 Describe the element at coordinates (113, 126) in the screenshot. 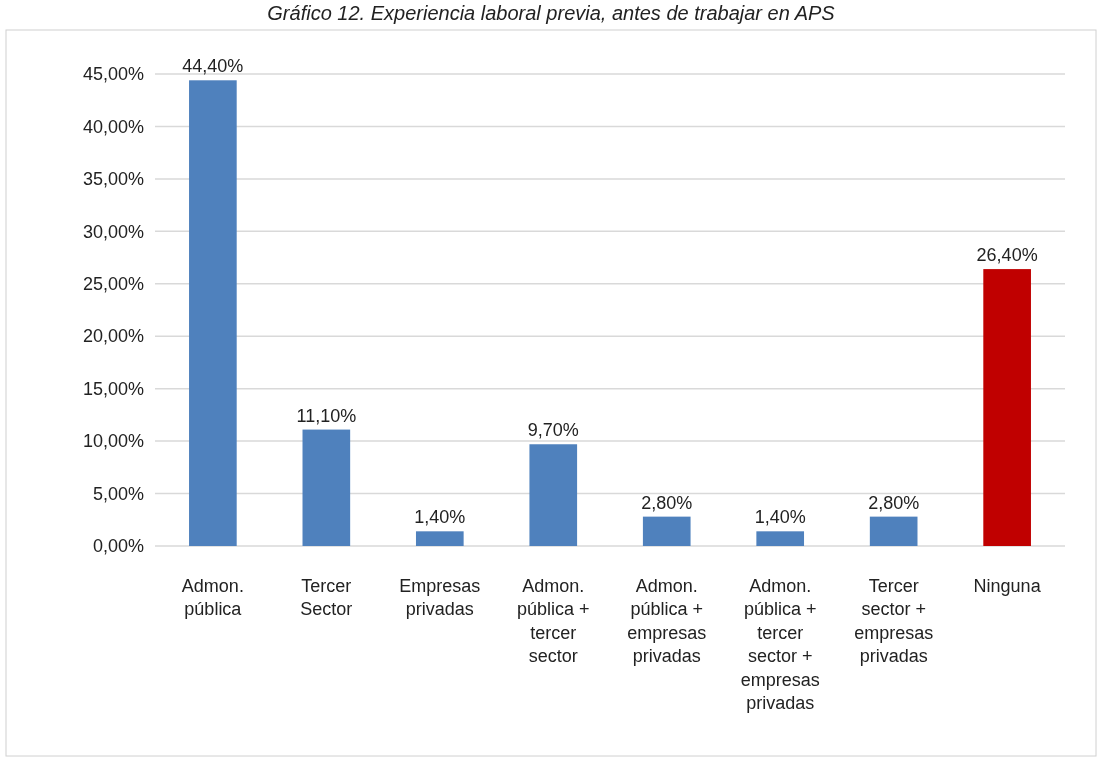

I see `y-tick-label: 40,00%` at that location.